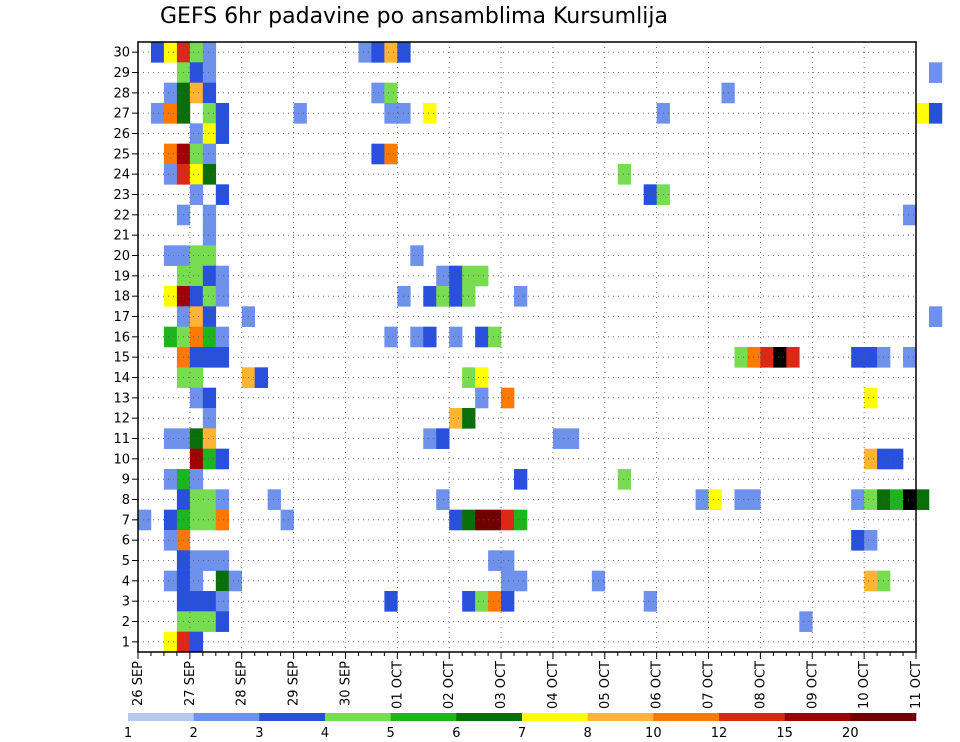 This screenshot has height=742, width=960. Describe the element at coordinates (850, 733) in the screenshot. I see `colorbar-label: 20` at that location.